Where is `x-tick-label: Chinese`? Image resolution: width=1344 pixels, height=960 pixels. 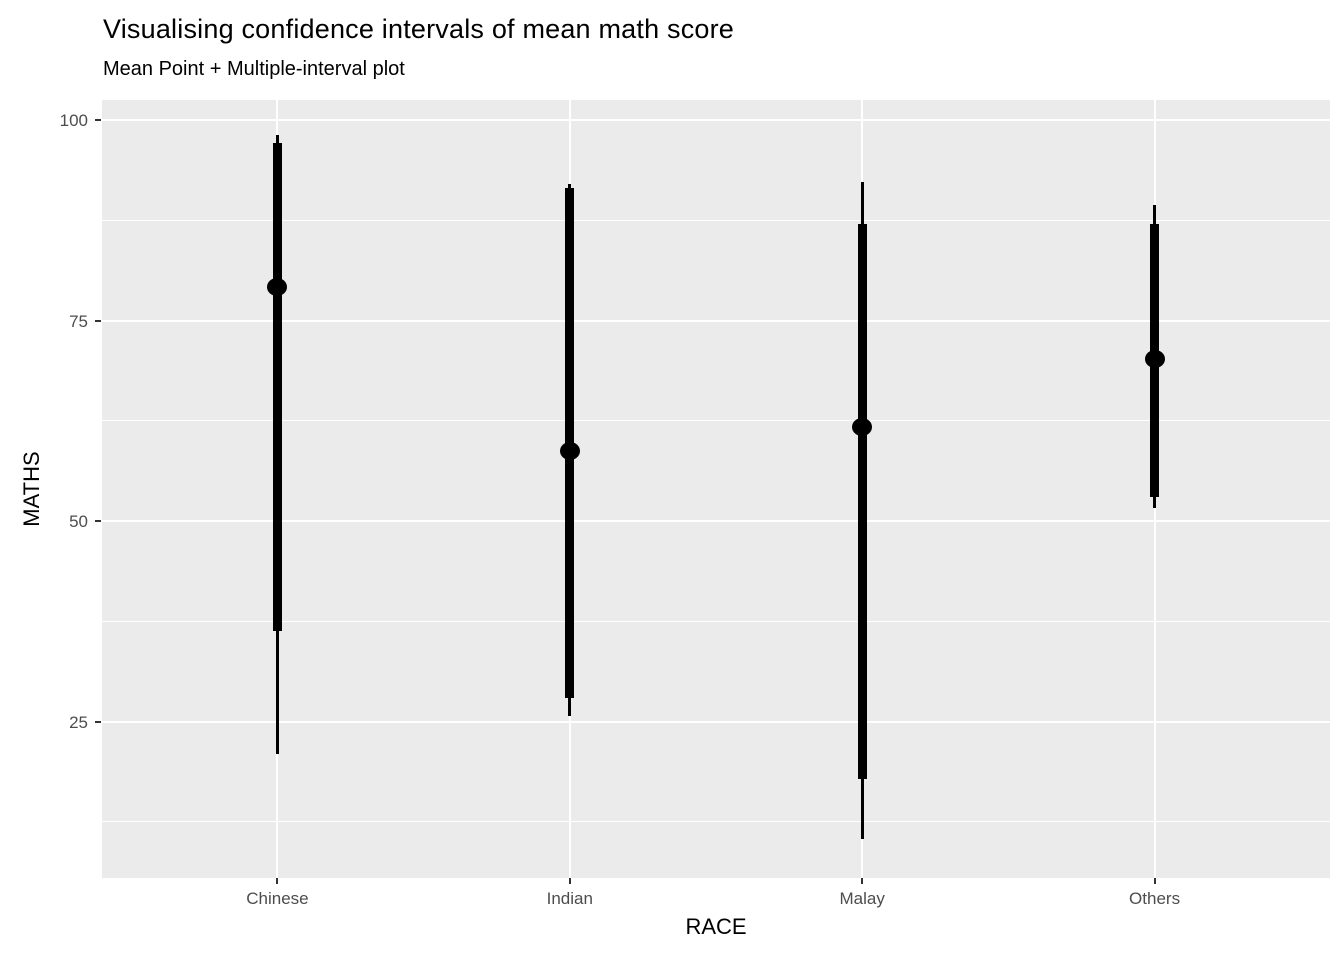 x-tick-label: Chinese is located at coordinates (277, 898).